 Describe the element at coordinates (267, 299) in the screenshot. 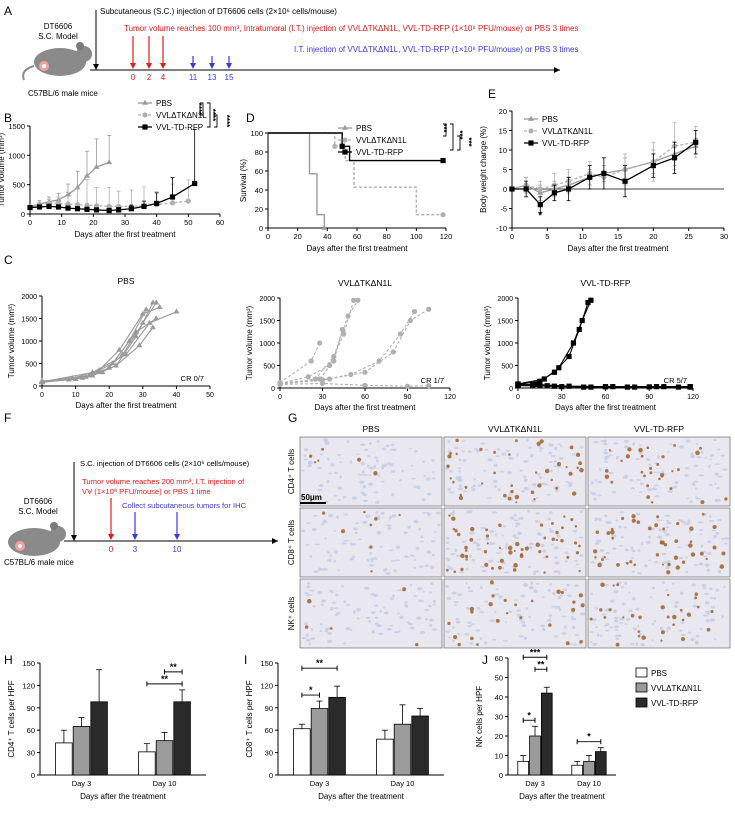

I see `panel-c-1-ytick-4: 2000` at that location.